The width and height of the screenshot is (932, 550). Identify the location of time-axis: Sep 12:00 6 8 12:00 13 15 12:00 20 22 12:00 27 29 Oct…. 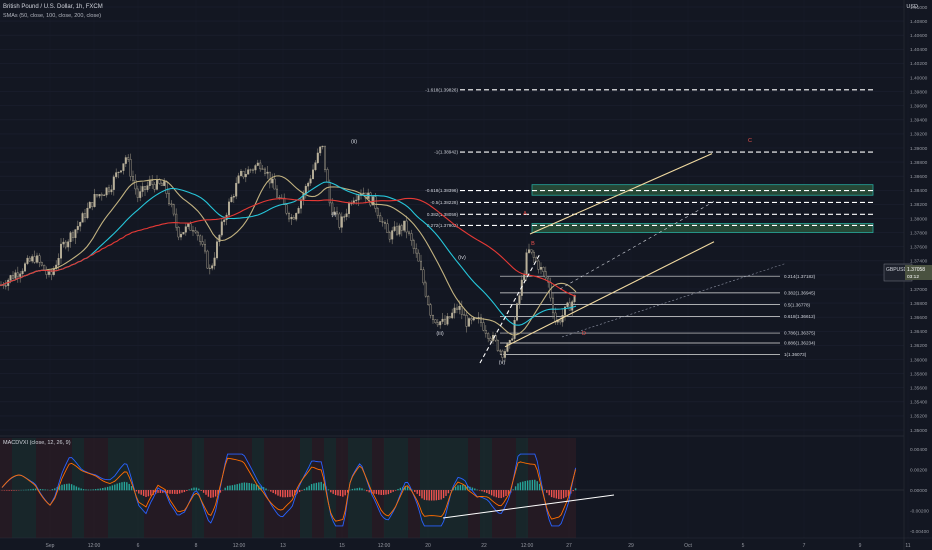
(466, 543).